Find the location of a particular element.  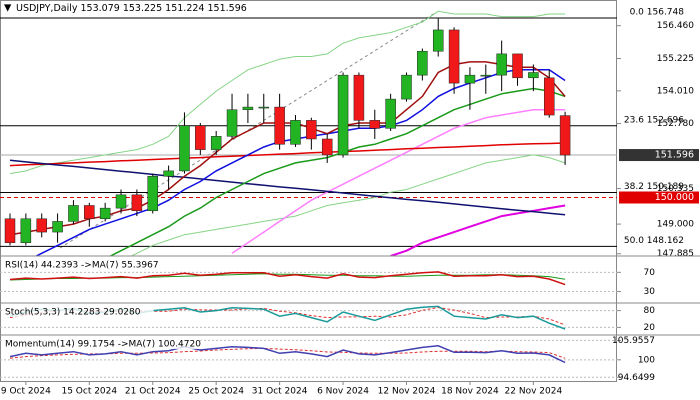

y-tick-label: 152.780 is located at coordinates (675, 124).